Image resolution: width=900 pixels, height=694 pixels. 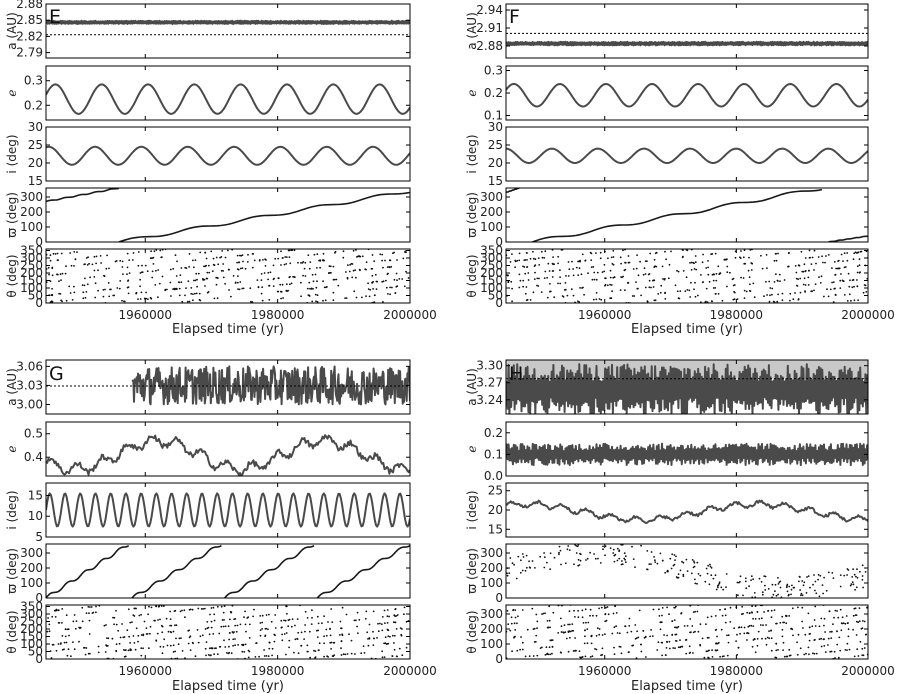 I want to click on y-tick-label: 0, so click(x=499, y=659).